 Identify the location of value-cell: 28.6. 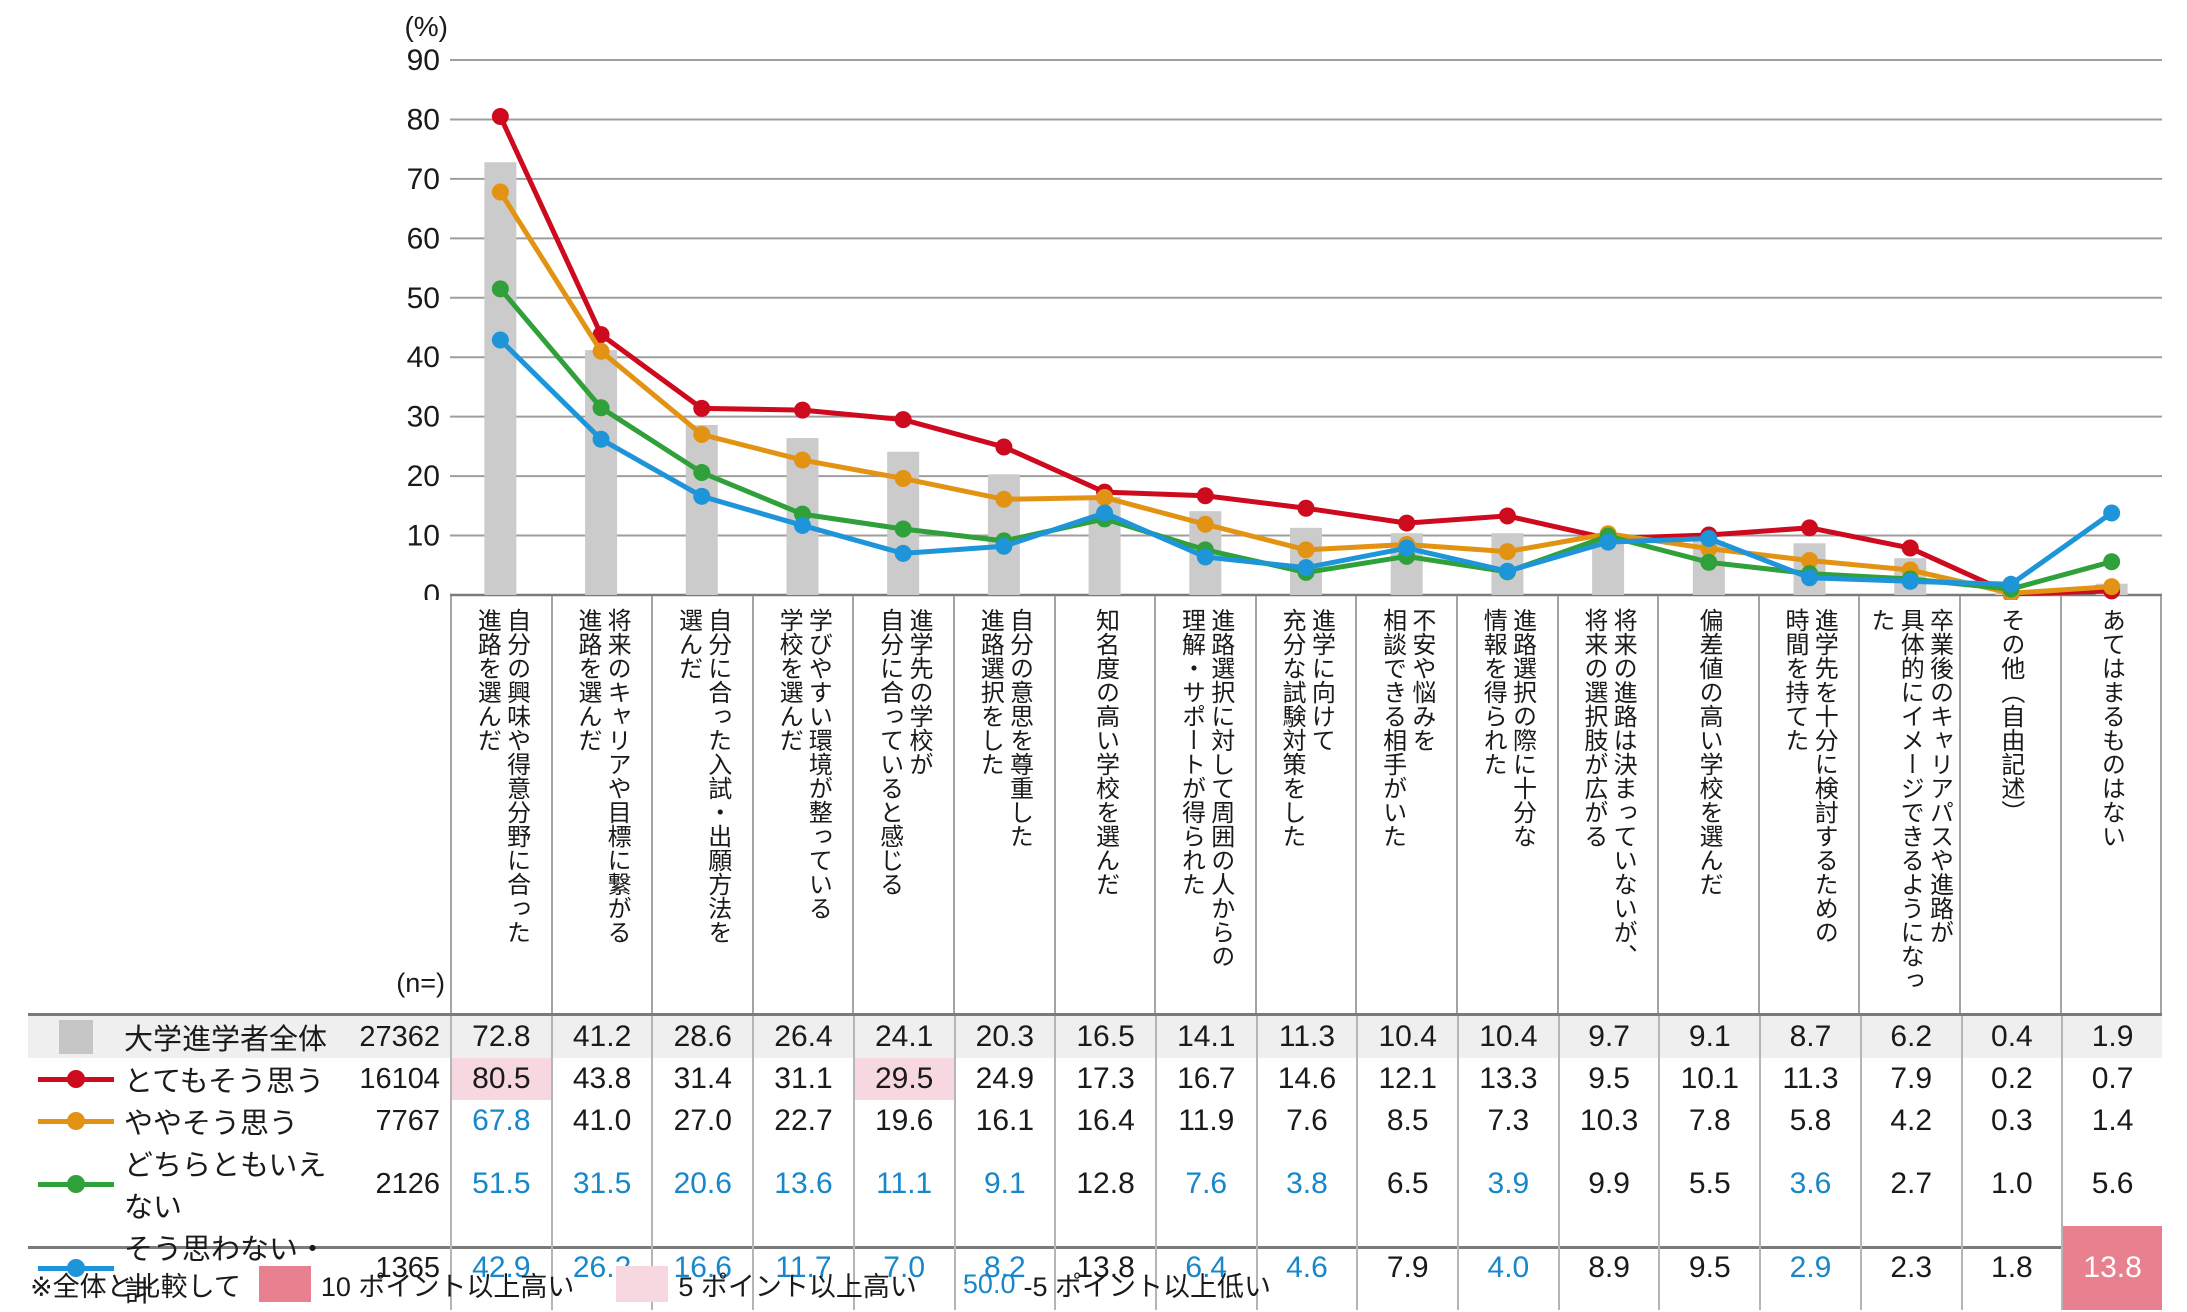
(701, 1037).